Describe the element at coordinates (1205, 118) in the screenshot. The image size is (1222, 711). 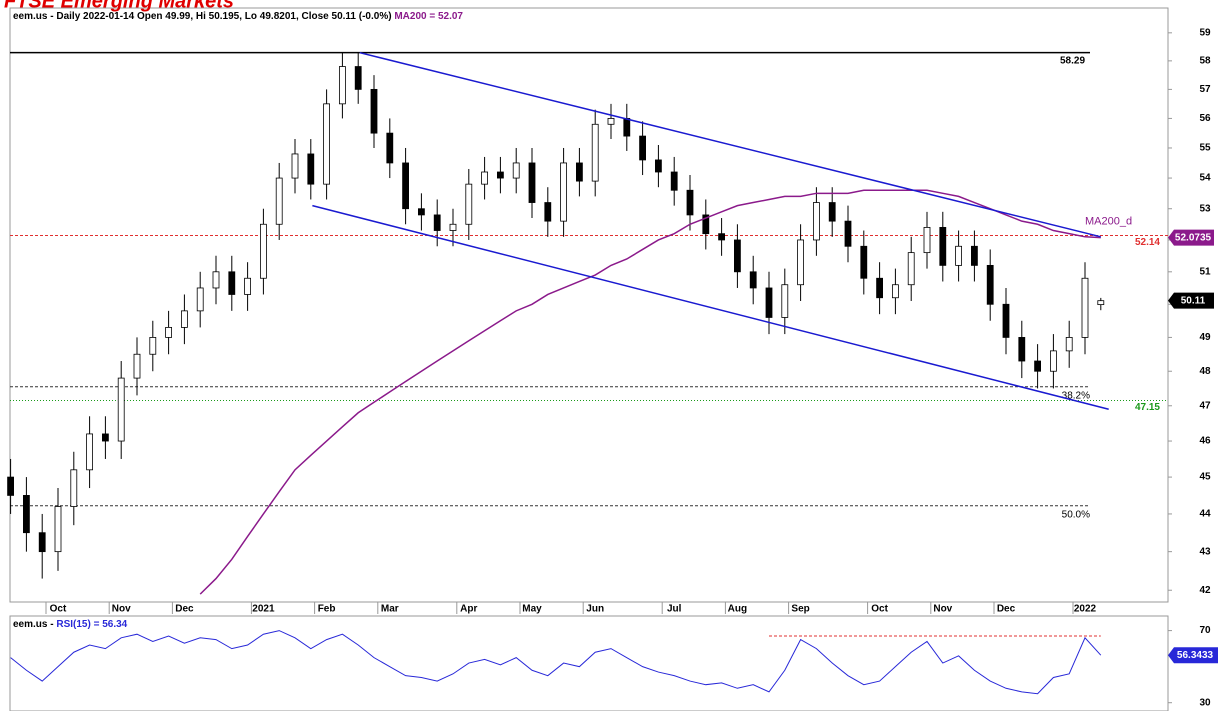
I see `y-tick-label: 56` at that location.